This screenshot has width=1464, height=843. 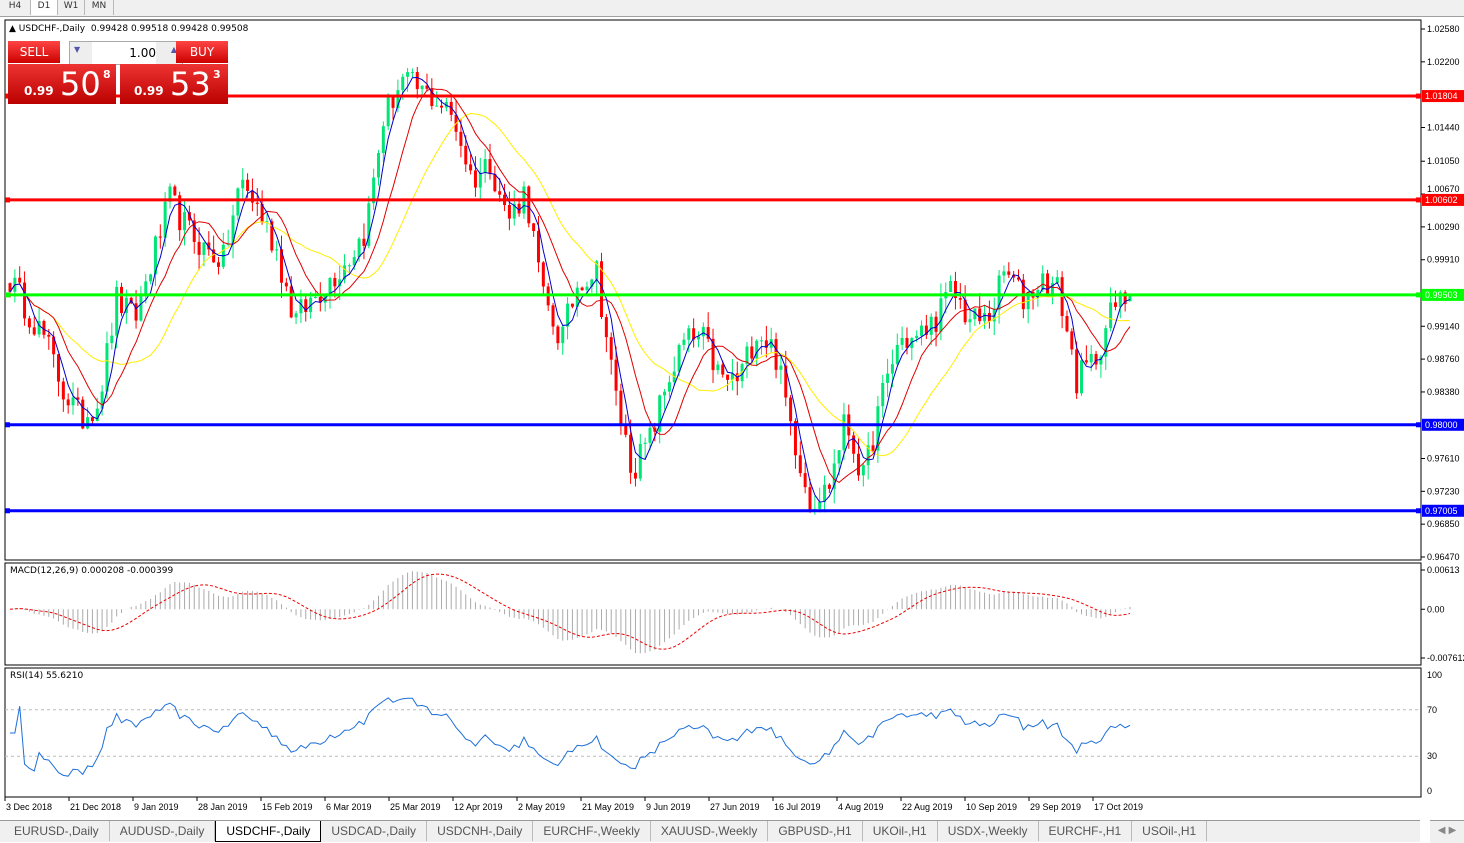 What do you see at coordinates (163, 831) in the screenshot?
I see `tab-audusd-daily: AUDUSD-,Daily` at bounding box center [163, 831].